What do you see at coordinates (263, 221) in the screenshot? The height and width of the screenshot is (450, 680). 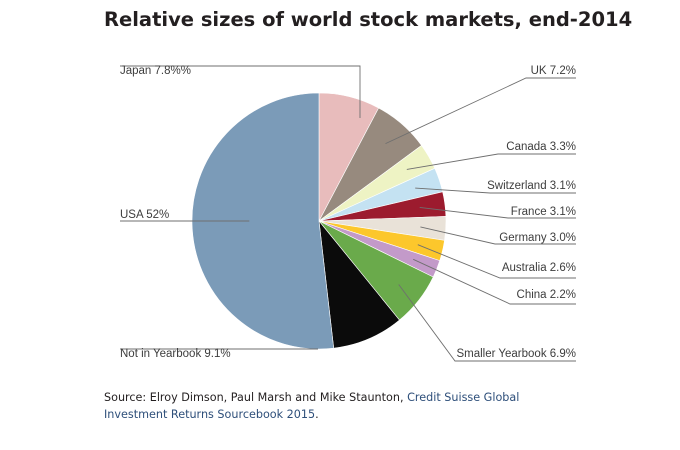 I see `pie-slice-usa` at bounding box center [263, 221].